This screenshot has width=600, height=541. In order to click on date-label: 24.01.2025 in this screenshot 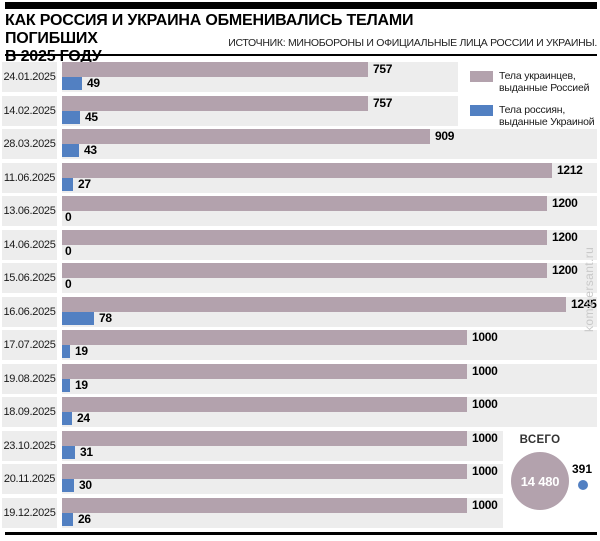, I will do `click(29, 77)`.